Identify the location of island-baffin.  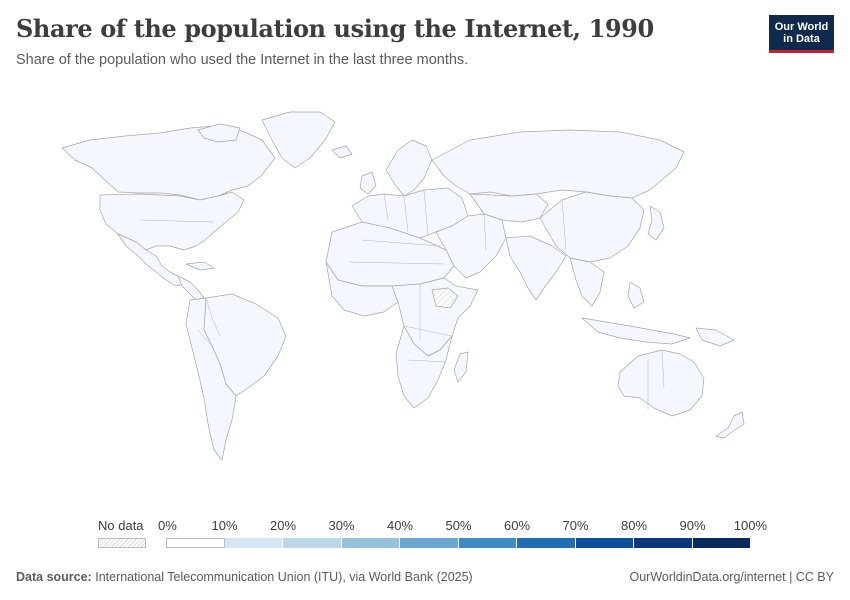
(219, 133).